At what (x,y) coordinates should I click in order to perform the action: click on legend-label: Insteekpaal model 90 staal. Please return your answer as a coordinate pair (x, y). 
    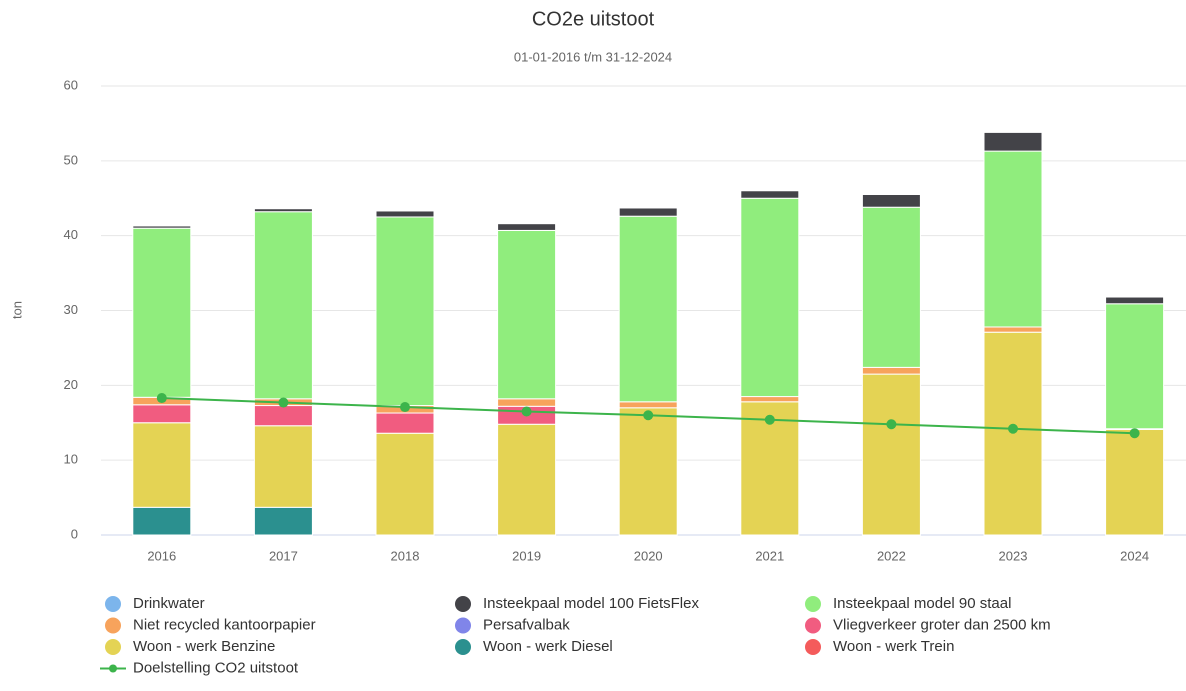
    Looking at the image, I should click on (922, 603).